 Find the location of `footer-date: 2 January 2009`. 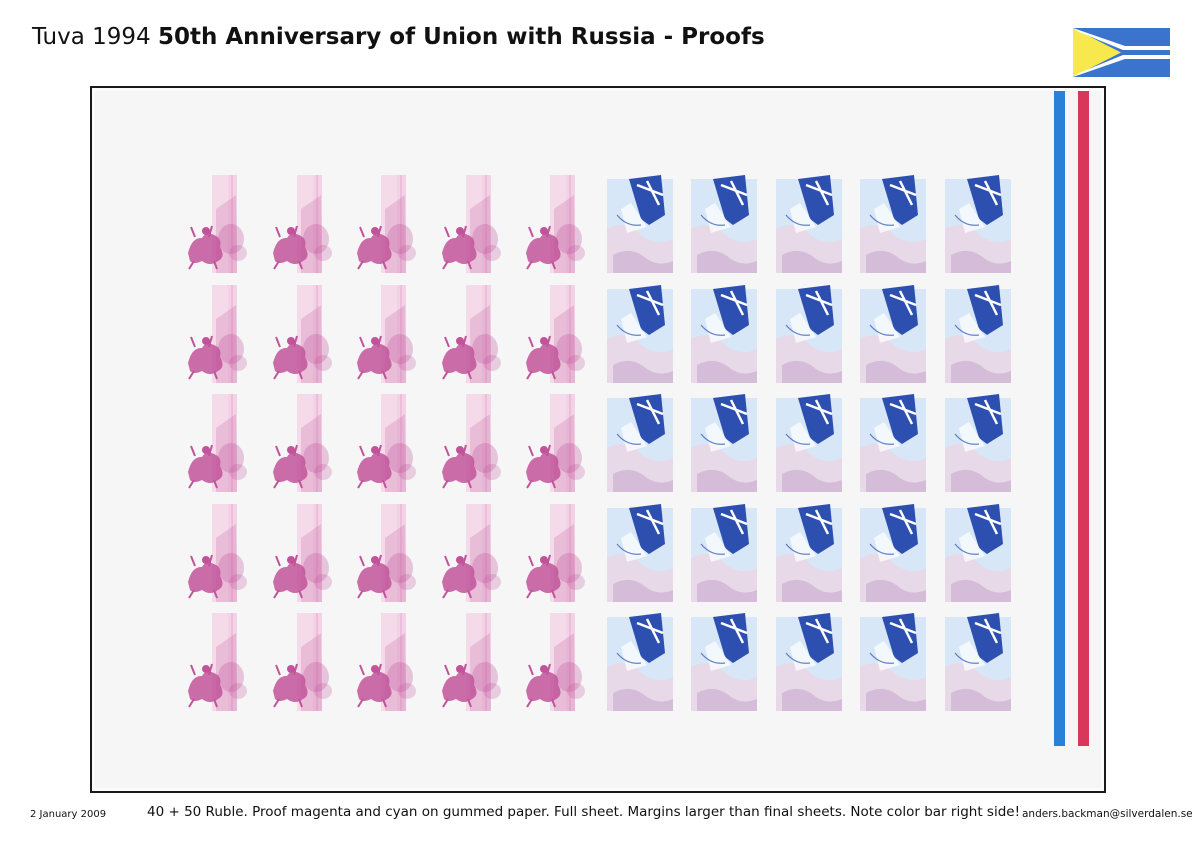

footer-date: 2 January 2009 is located at coordinates (68, 814).